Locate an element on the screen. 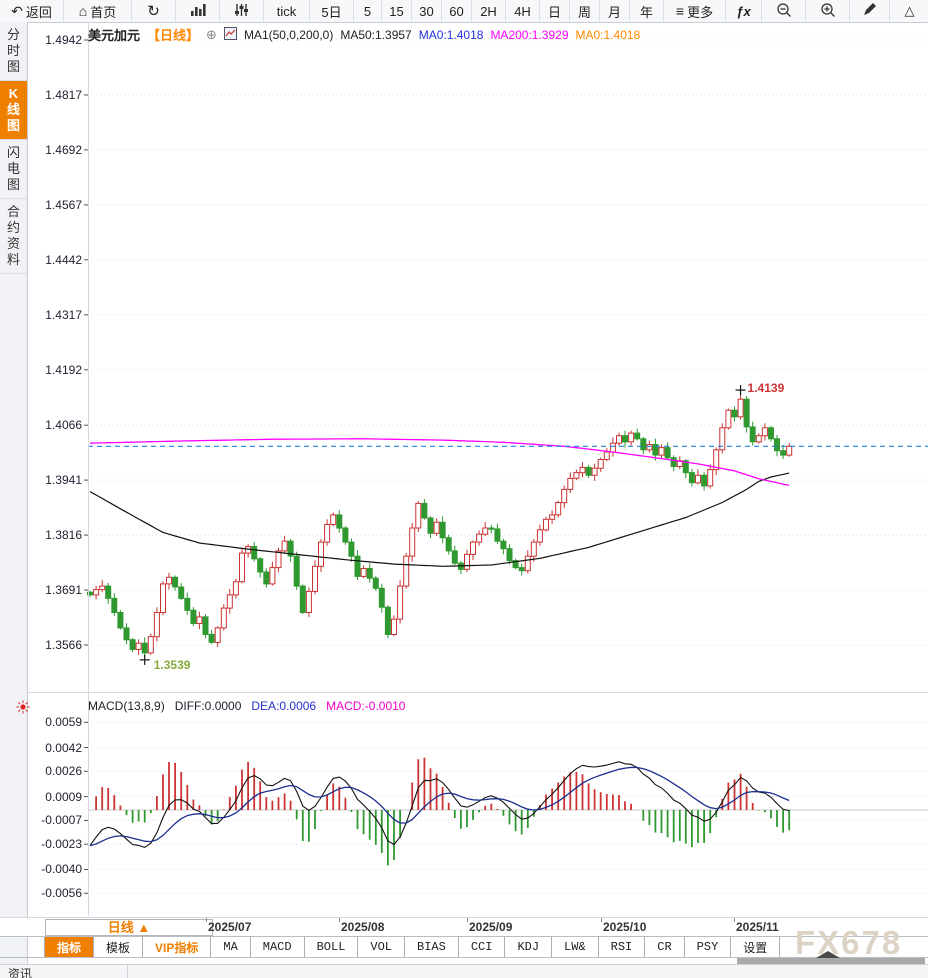  sidebar-item-lightning: 闪 电 图 is located at coordinates (13, 169).